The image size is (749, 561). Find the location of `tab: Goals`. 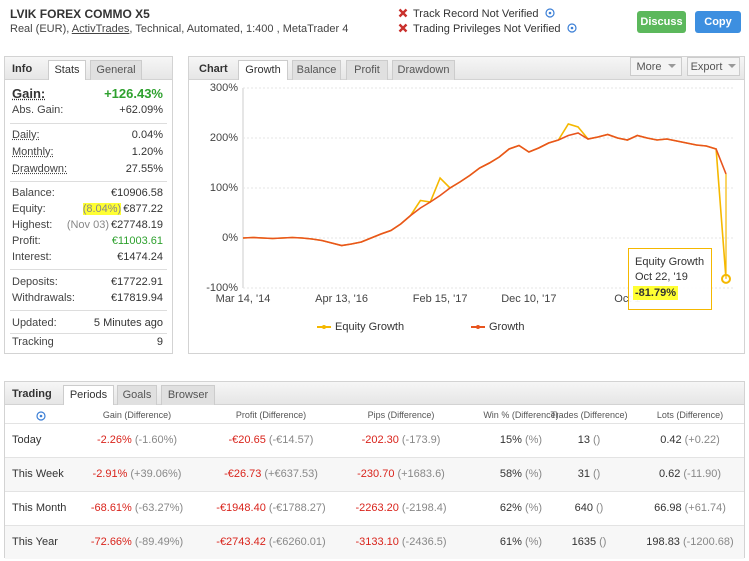

tab: Goals is located at coordinates (137, 395).